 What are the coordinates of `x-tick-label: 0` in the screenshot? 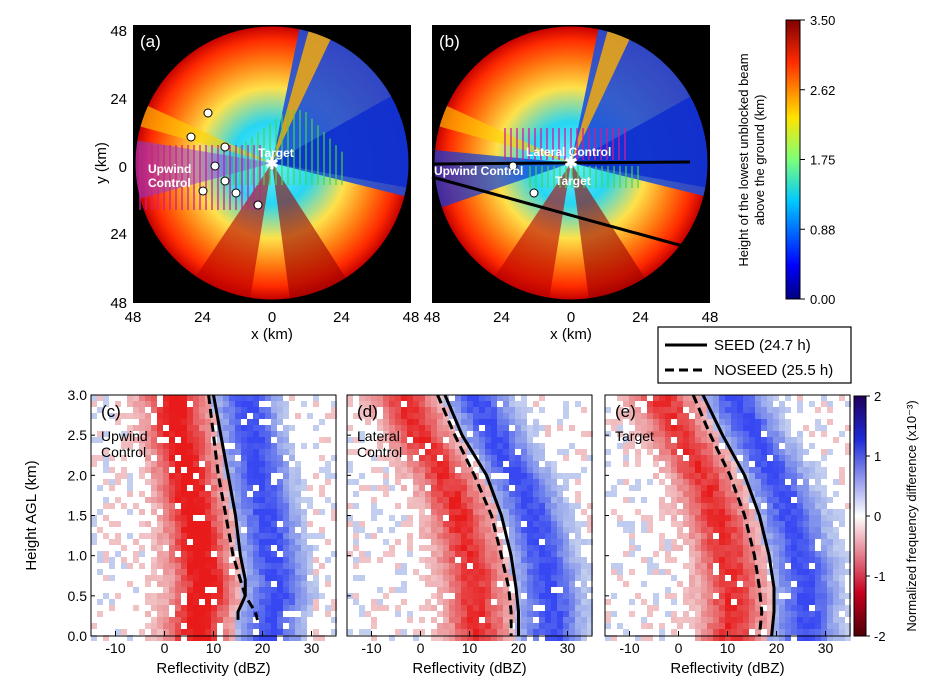 It's located at (421, 648).